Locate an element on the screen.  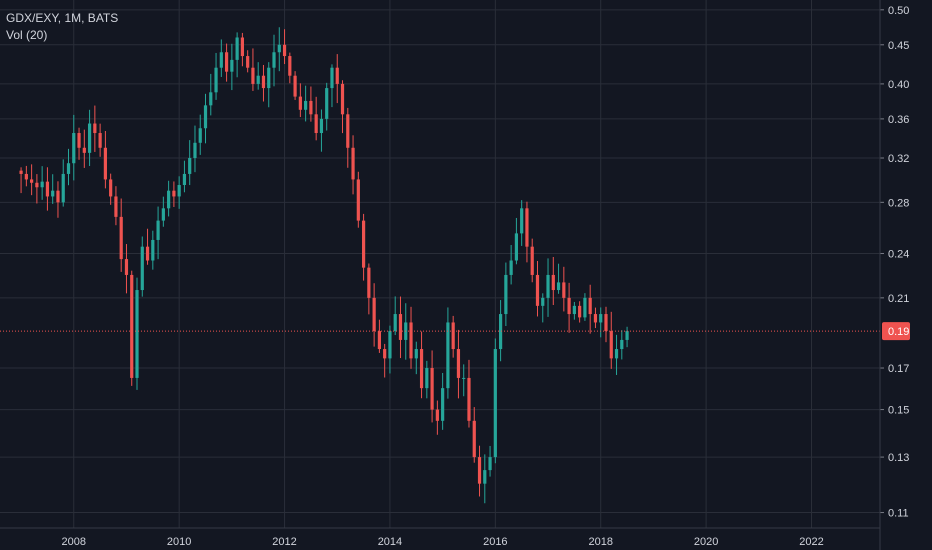
y-tick-label: 0.50 is located at coordinates (898, 11).